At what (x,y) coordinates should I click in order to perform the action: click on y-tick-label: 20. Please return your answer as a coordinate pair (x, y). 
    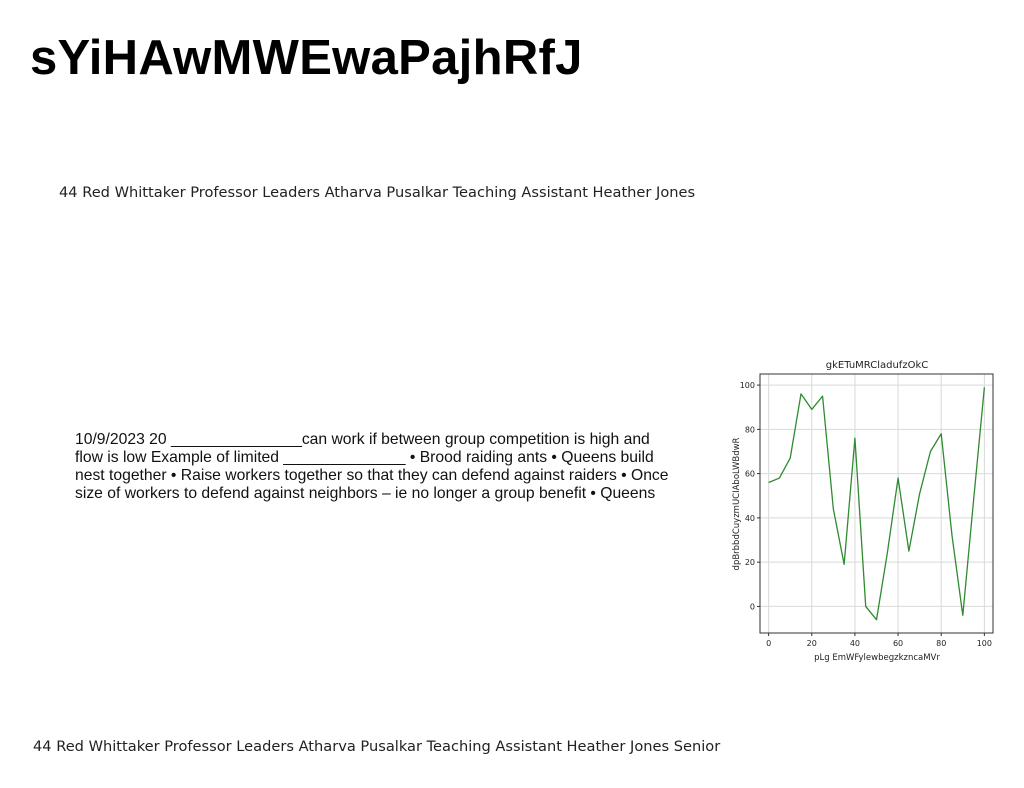
    Looking at the image, I should click on (750, 562).